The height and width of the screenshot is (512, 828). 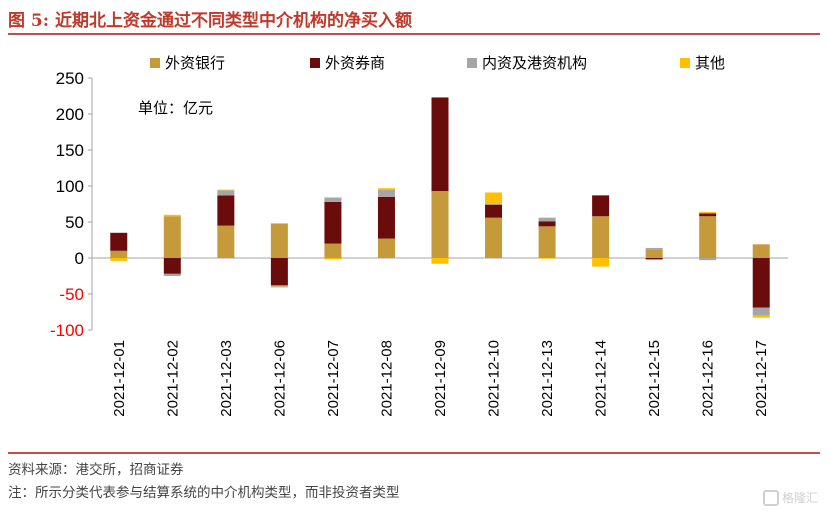 What do you see at coordinates (601, 378) in the screenshot?
I see `x-tick-label: 2021-12-14` at bounding box center [601, 378].